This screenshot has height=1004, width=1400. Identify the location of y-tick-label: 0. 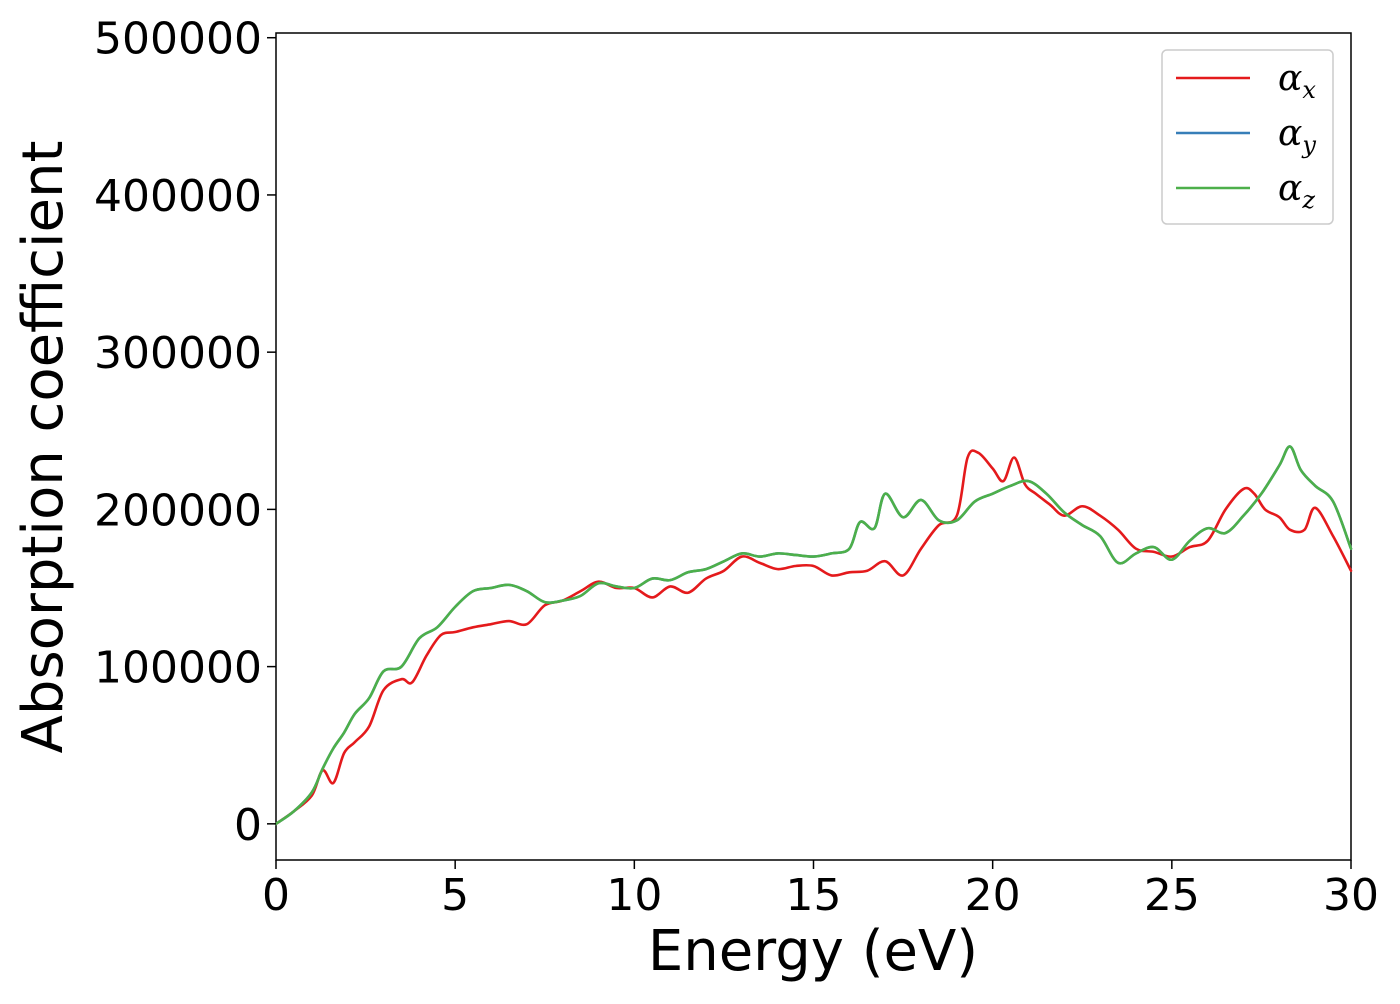
(248, 825).